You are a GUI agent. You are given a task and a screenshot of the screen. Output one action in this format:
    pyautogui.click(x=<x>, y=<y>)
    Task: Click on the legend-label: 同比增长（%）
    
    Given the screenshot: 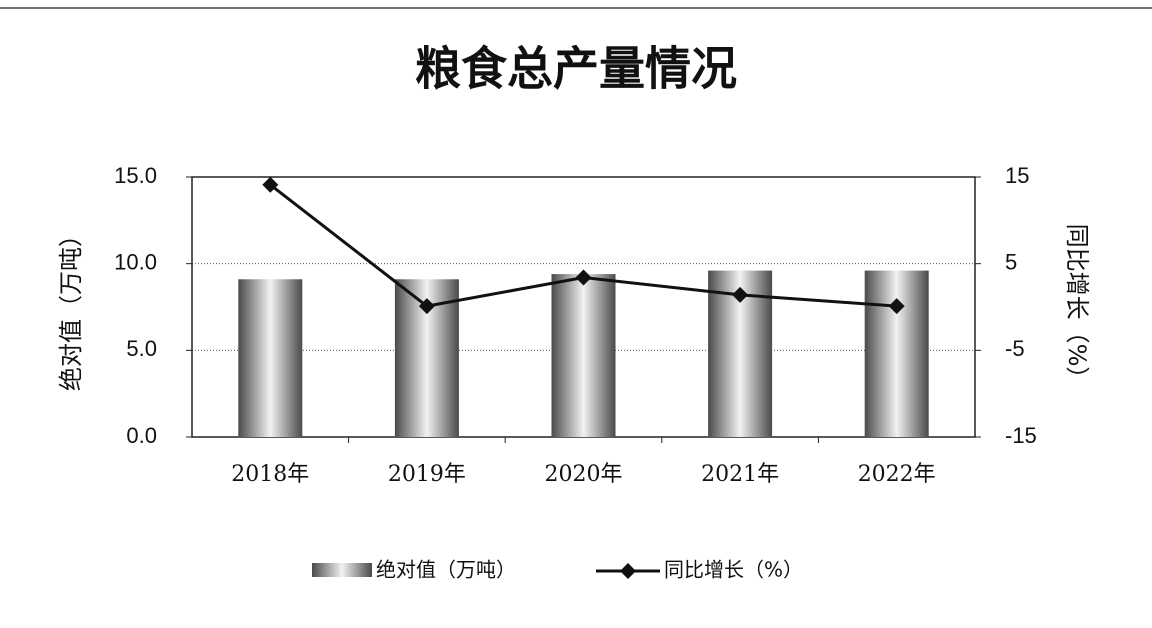 What is the action you would take?
    pyautogui.click(x=733, y=570)
    